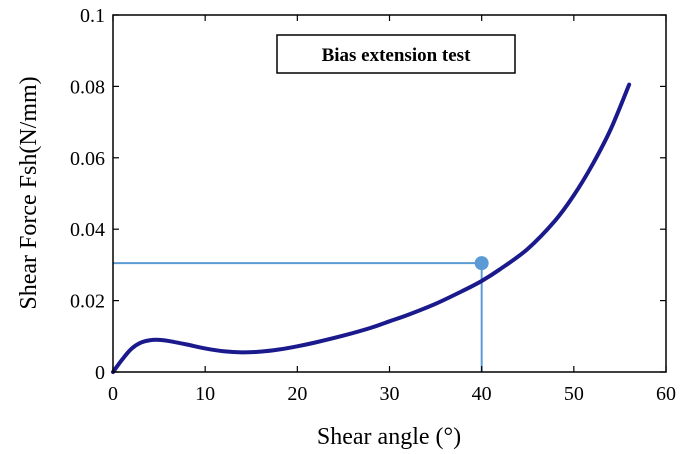 The width and height of the screenshot is (687, 454). What do you see at coordinates (205, 394) in the screenshot?
I see `x-tick-label: 10` at bounding box center [205, 394].